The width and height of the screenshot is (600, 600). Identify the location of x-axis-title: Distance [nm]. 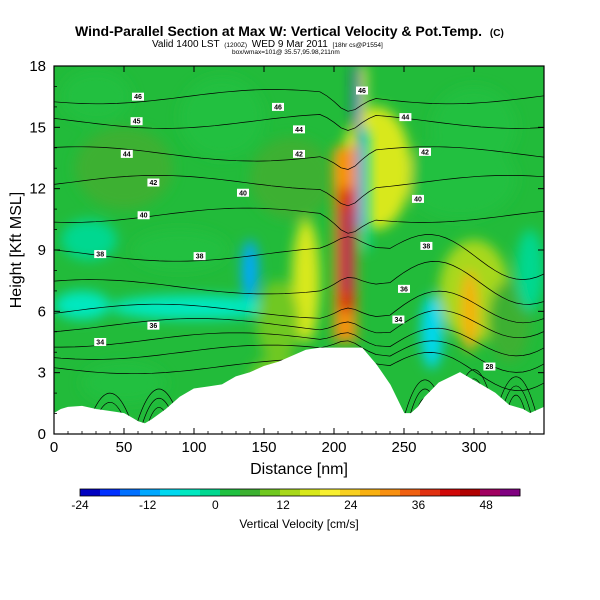
(299, 469).